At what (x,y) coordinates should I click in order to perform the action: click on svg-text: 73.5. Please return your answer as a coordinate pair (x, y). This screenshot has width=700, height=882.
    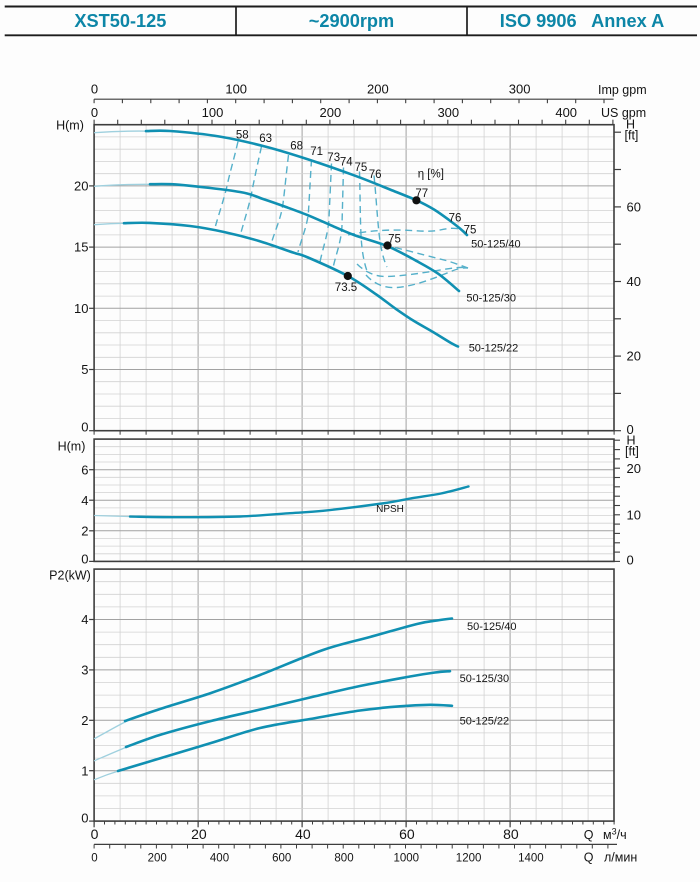
    Looking at the image, I should click on (346, 288).